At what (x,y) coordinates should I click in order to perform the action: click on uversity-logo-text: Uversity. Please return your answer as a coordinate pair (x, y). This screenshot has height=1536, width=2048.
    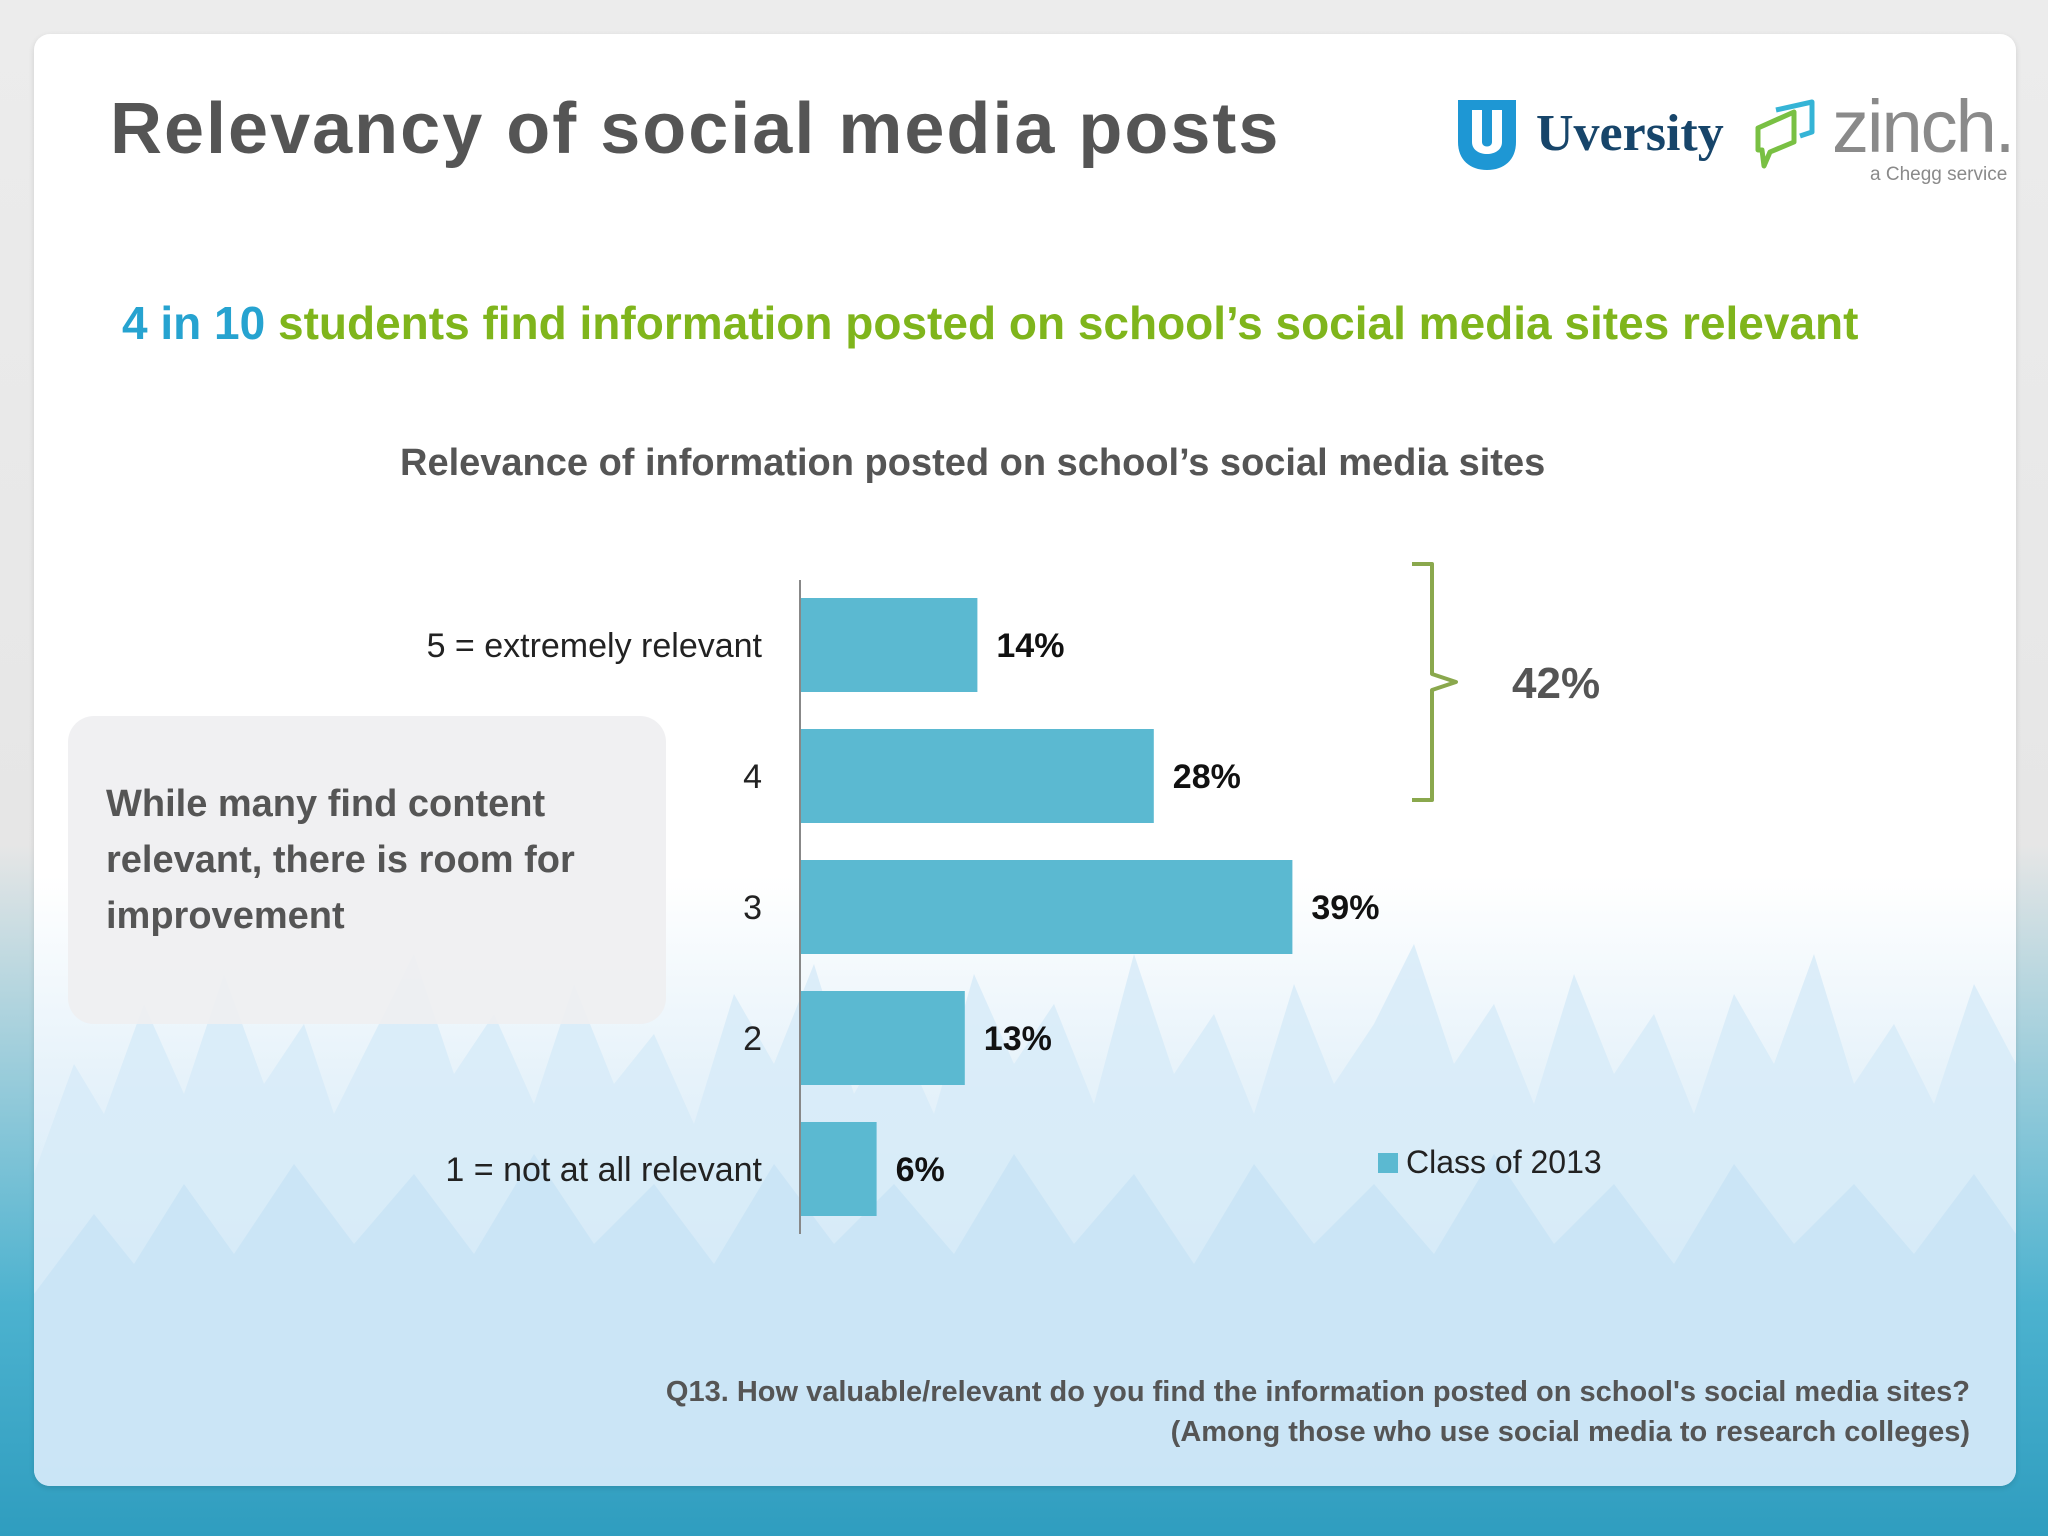
    Looking at the image, I should click on (1630, 133).